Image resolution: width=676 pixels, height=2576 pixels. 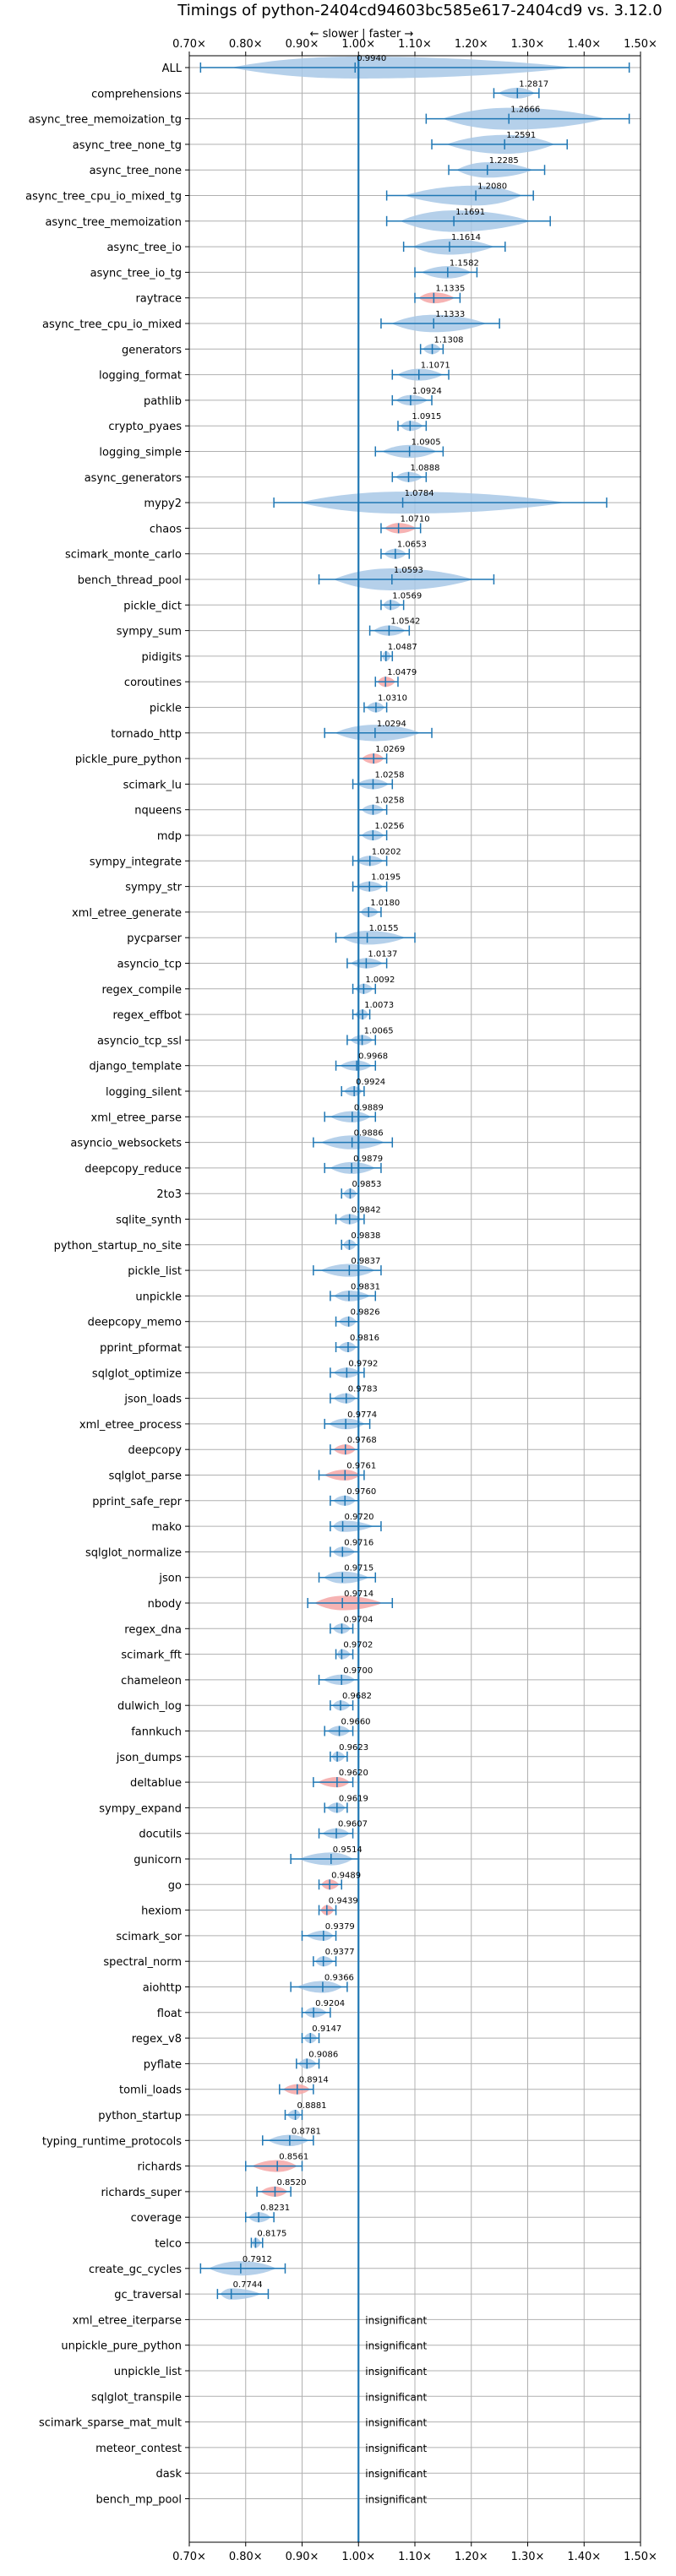 I want to click on value-label: 1.0294, so click(x=391, y=724).